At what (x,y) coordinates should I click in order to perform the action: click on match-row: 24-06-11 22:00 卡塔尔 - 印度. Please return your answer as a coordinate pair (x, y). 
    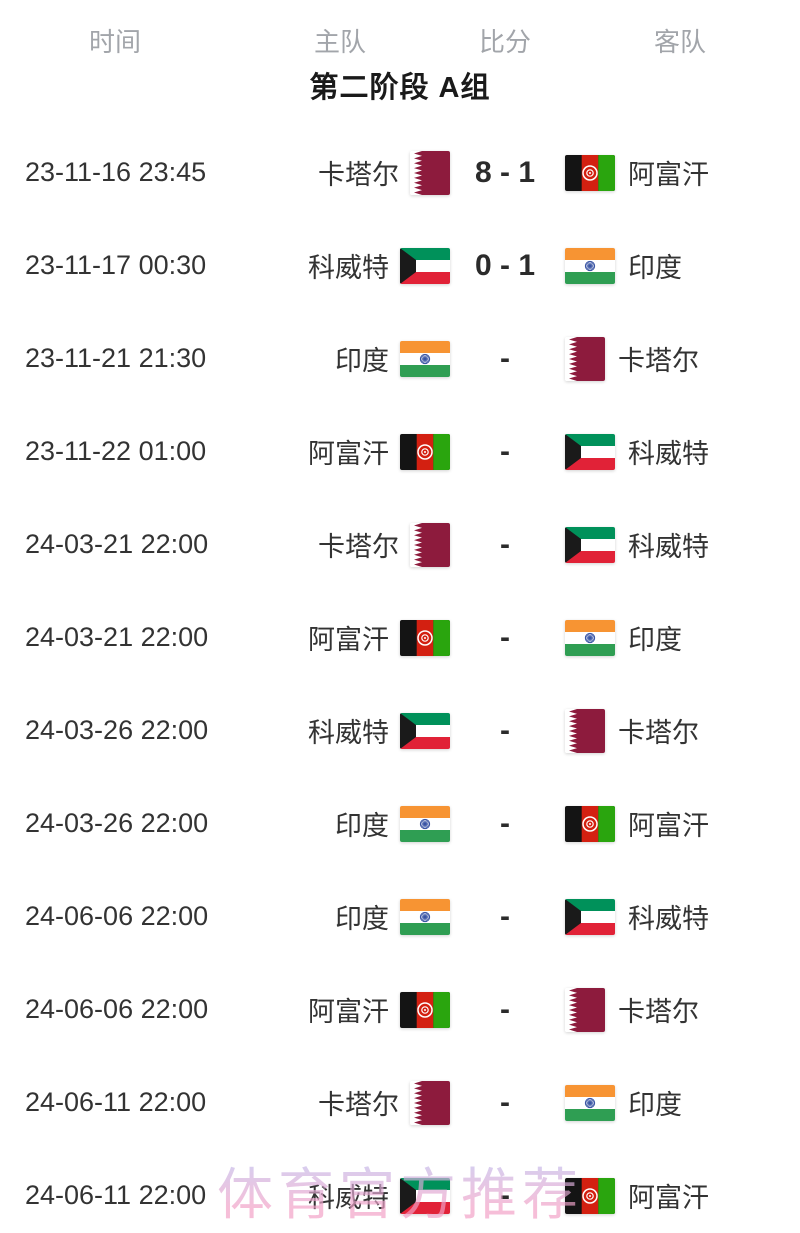
    Looking at the image, I should click on (400, 1102).